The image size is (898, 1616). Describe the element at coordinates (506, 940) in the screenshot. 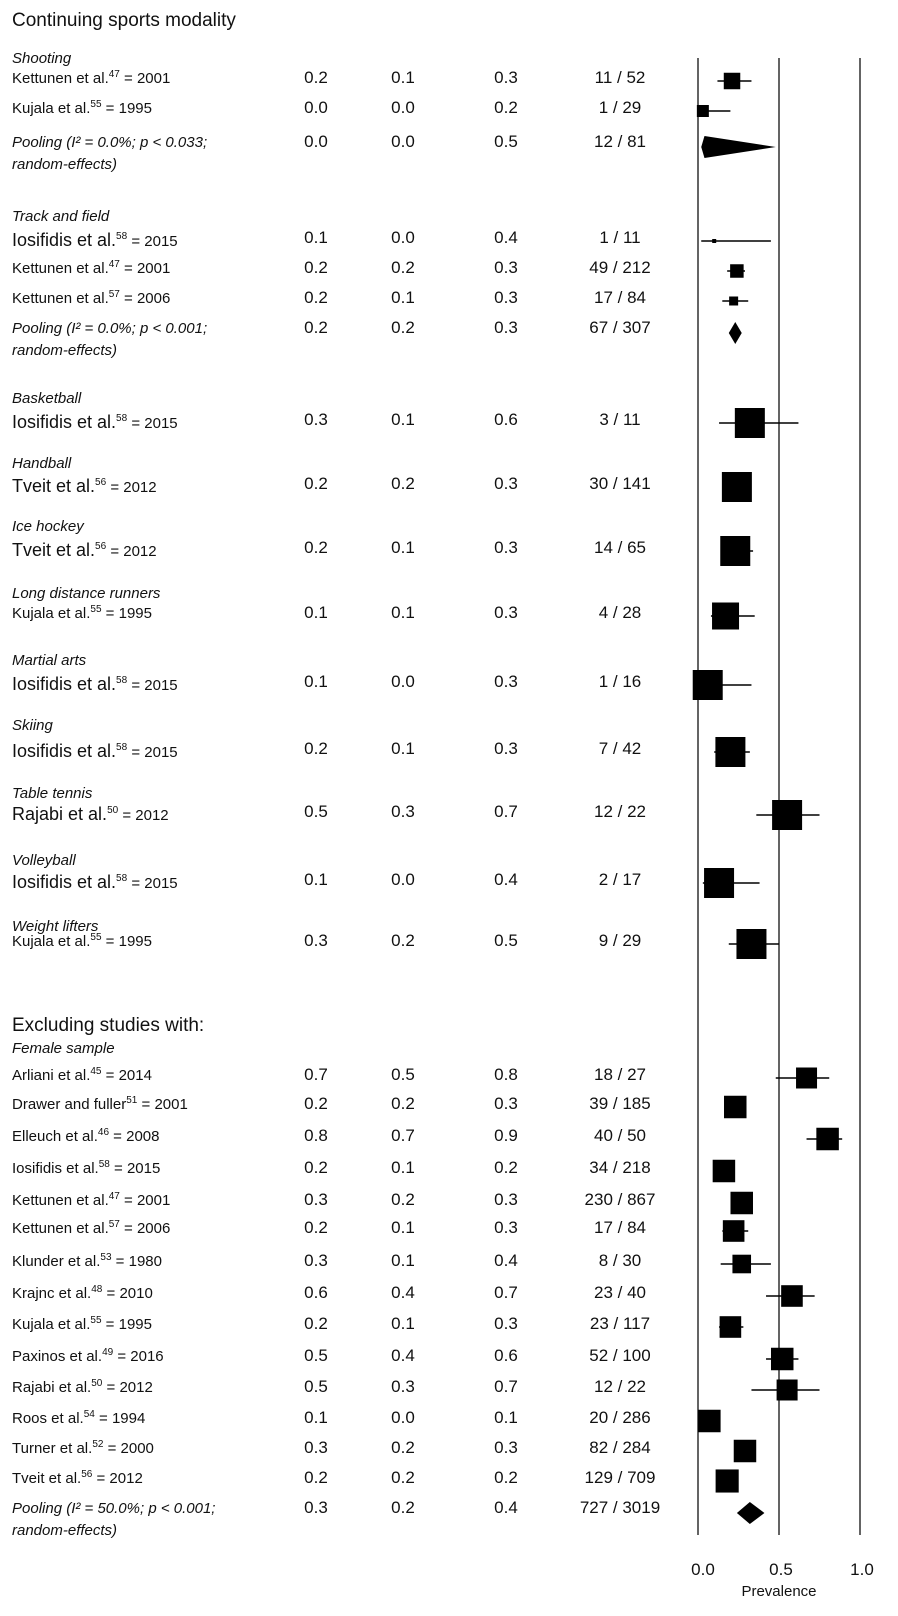

I see `ci-upper-value: 0.5` at that location.